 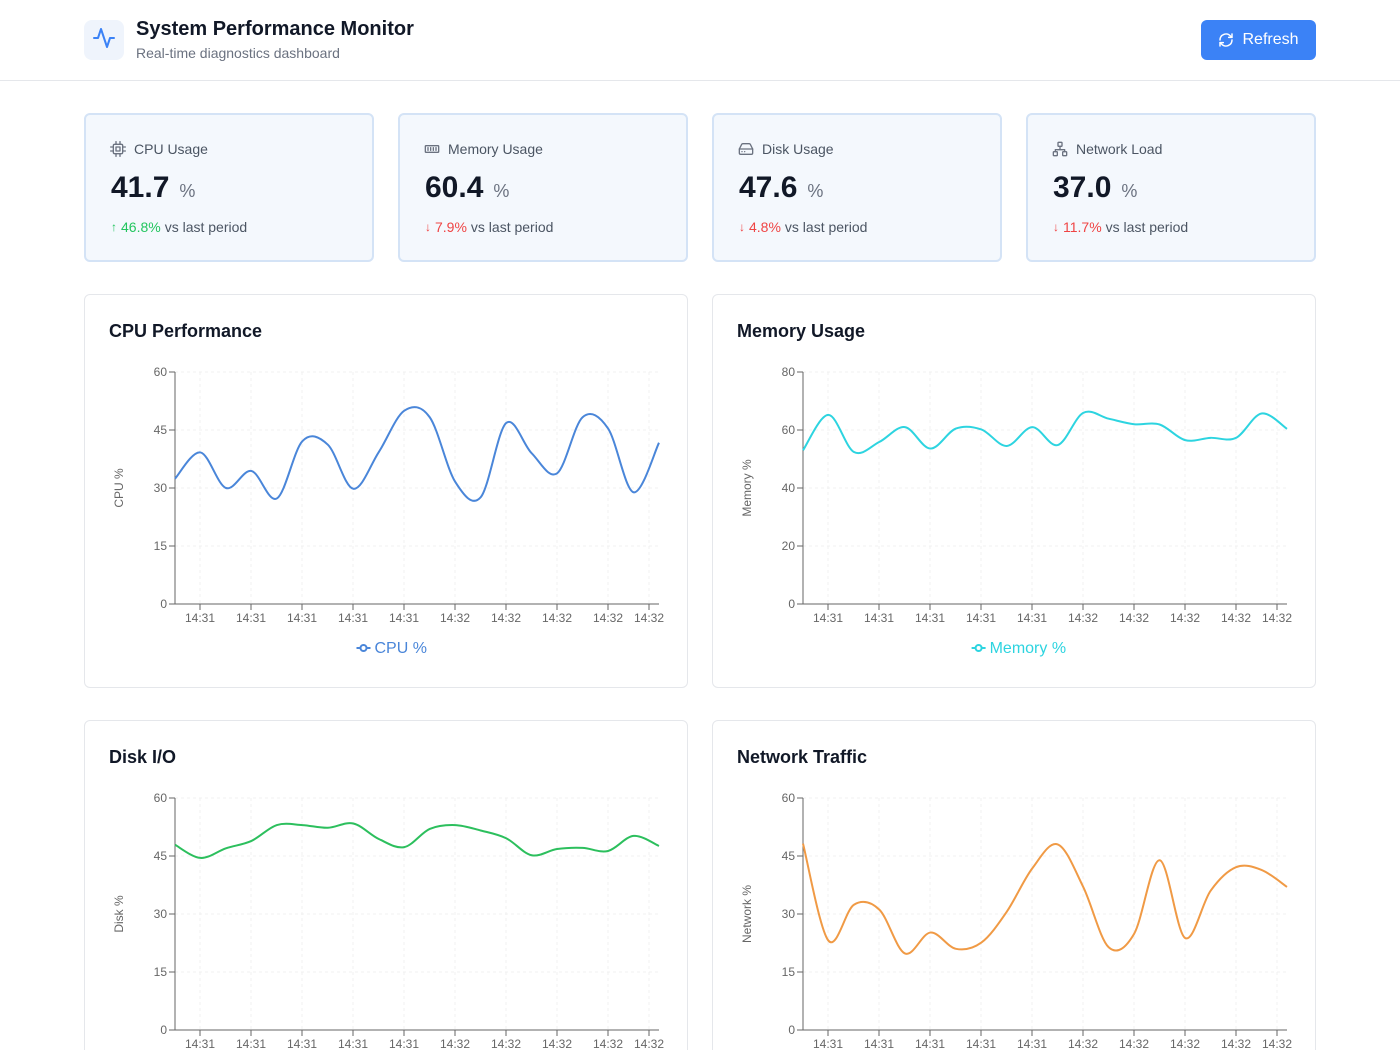 I want to click on stat-value: 47.6, so click(x=768, y=187).